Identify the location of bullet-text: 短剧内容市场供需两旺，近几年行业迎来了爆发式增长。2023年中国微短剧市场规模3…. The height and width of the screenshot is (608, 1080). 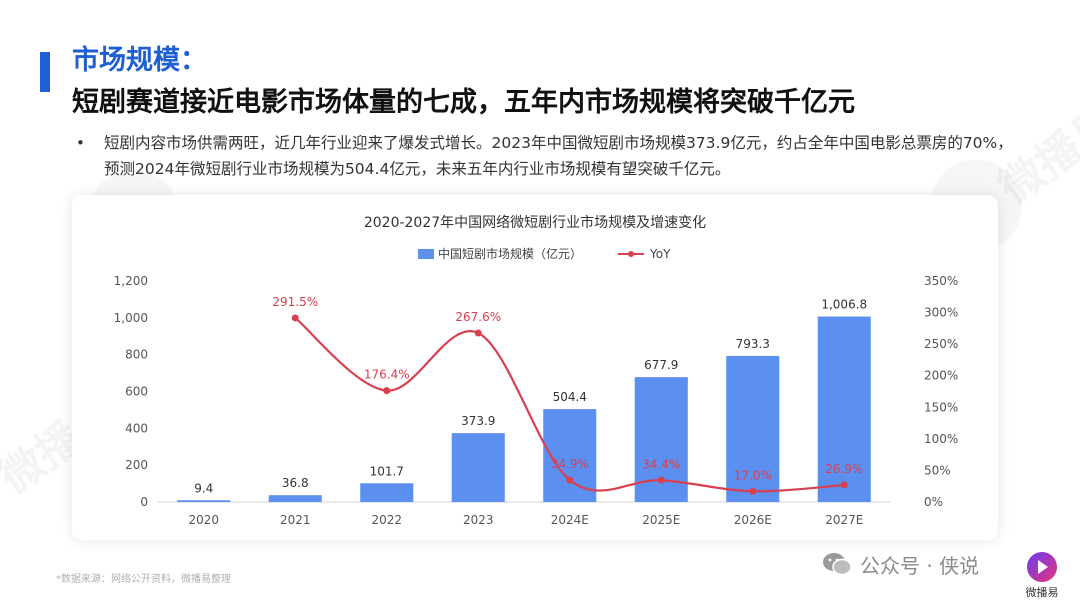
(558, 156).